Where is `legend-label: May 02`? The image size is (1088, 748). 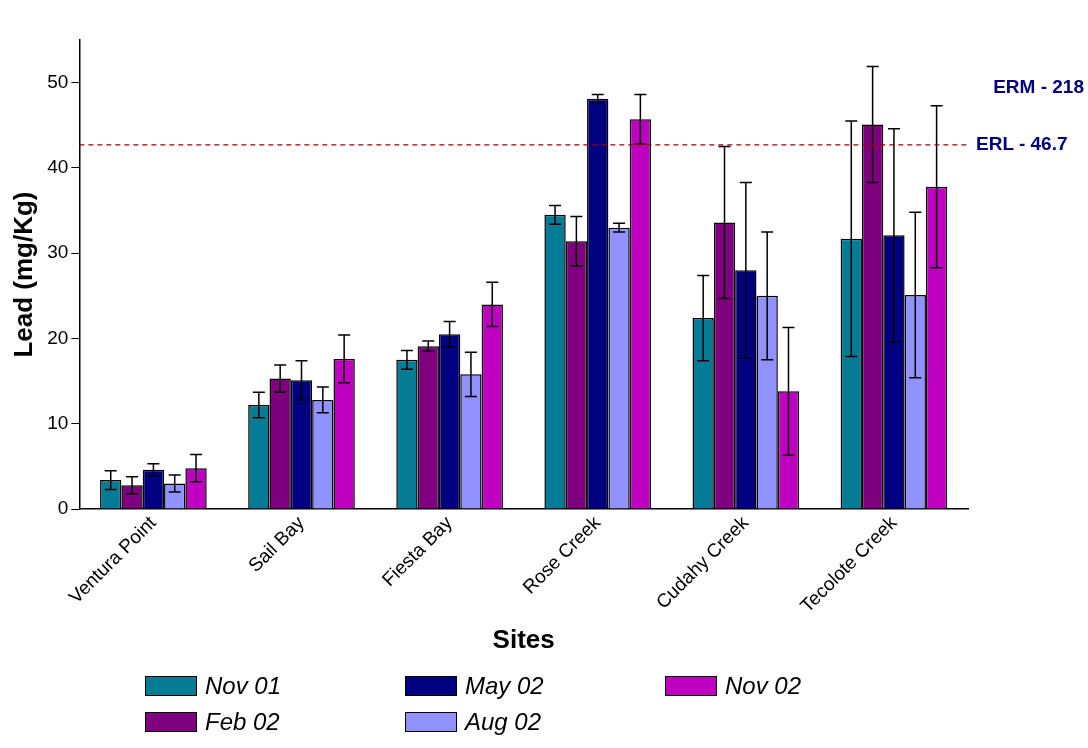
legend-label: May 02 is located at coordinates (504, 686).